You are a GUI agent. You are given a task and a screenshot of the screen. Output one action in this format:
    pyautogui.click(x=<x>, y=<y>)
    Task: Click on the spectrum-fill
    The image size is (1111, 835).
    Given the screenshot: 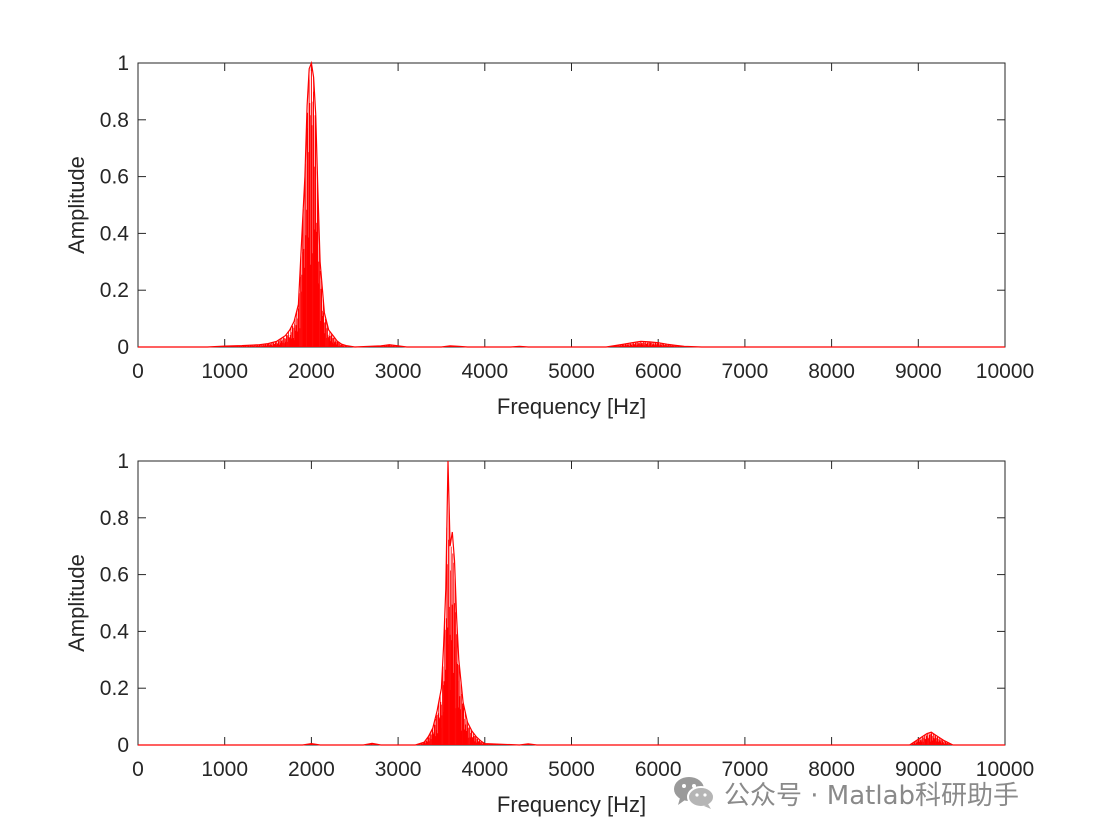 What is the action you would take?
    pyautogui.click(x=454, y=206)
    